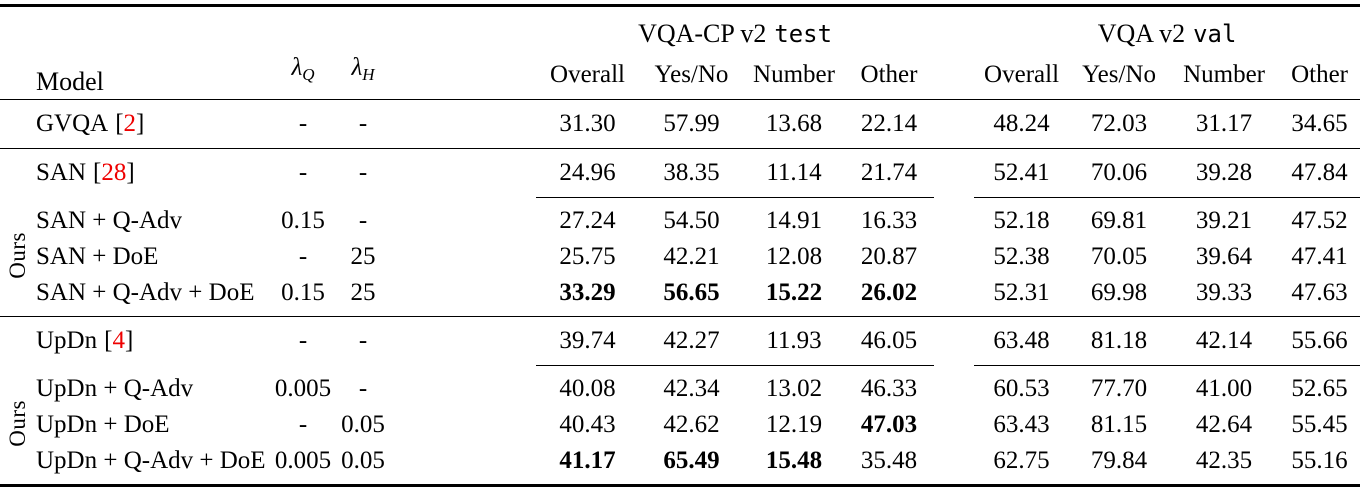  I want to click on lambda-h-subscript: H, so click(368, 74).